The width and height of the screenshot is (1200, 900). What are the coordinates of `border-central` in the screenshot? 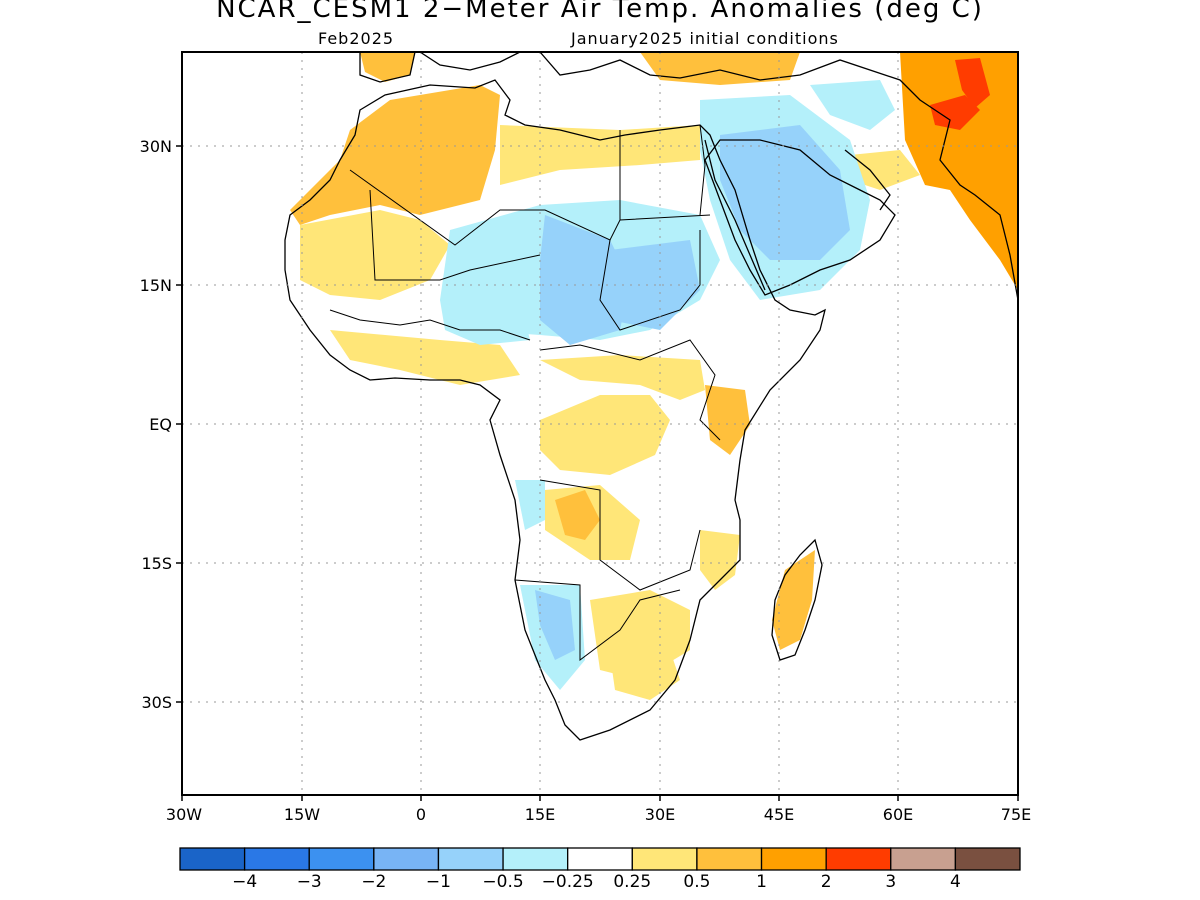 It's located at (630, 390).